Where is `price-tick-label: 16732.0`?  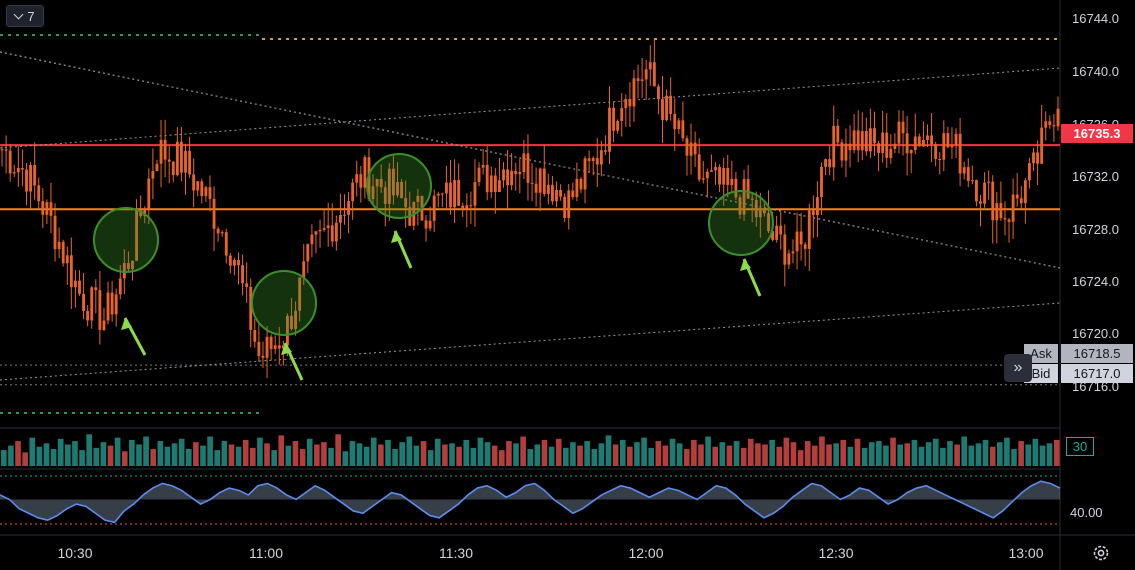
price-tick-label: 16732.0 is located at coordinates (1095, 176).